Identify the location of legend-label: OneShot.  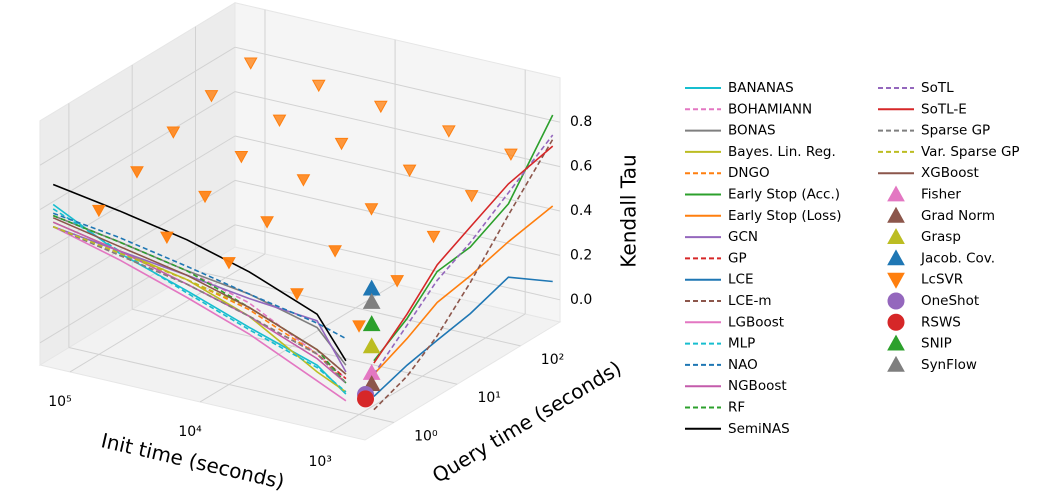
(950, 301).